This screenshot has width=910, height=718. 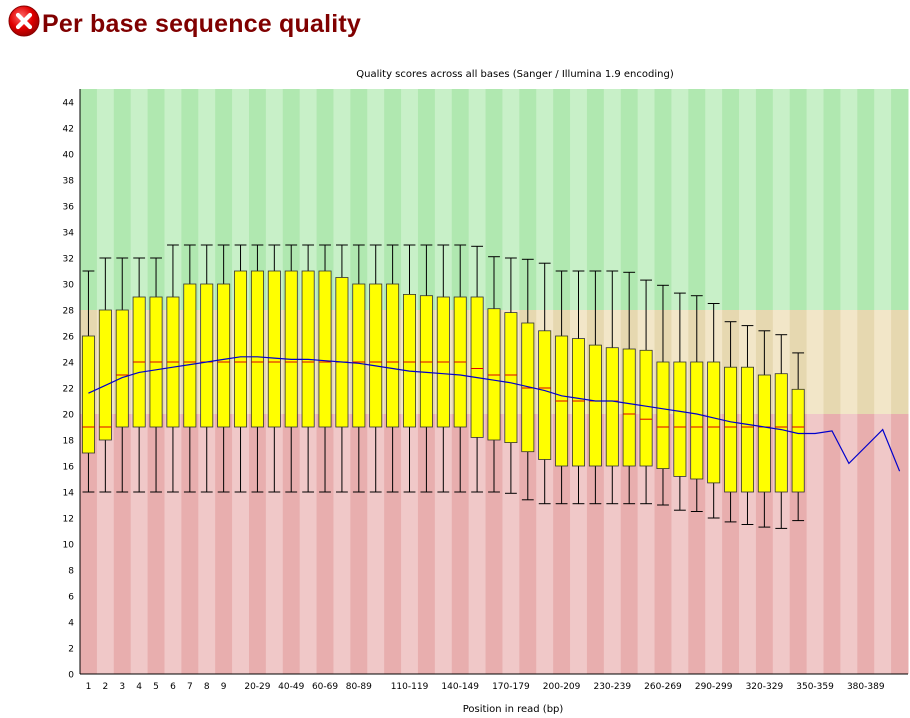 I want to click on x-tick-label: 350-359, so click(x=815, y=687).